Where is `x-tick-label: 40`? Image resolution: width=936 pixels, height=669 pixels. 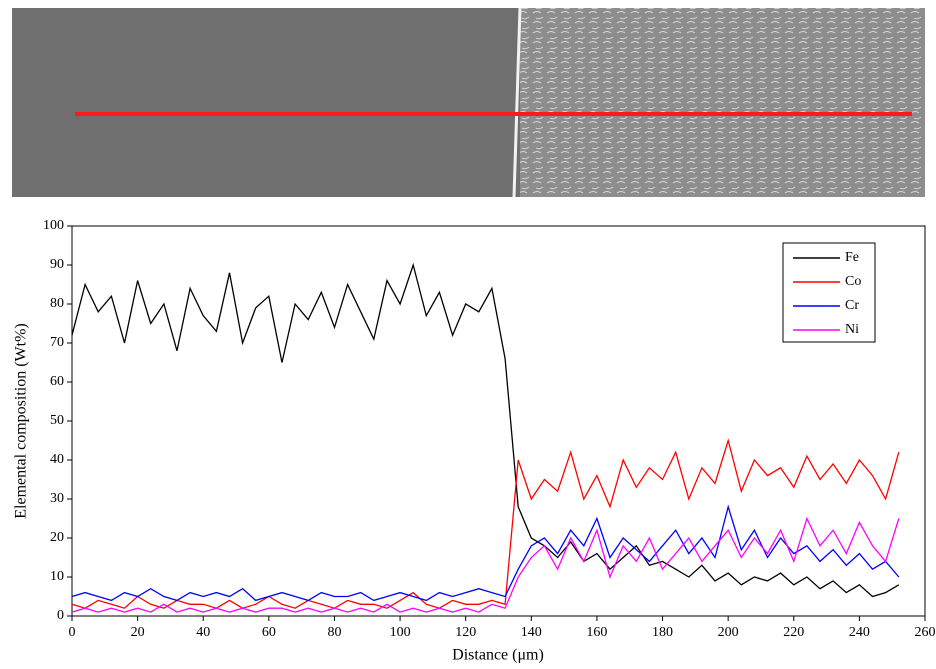 x-tick-label: 40 is located at coordinates (203, 632).